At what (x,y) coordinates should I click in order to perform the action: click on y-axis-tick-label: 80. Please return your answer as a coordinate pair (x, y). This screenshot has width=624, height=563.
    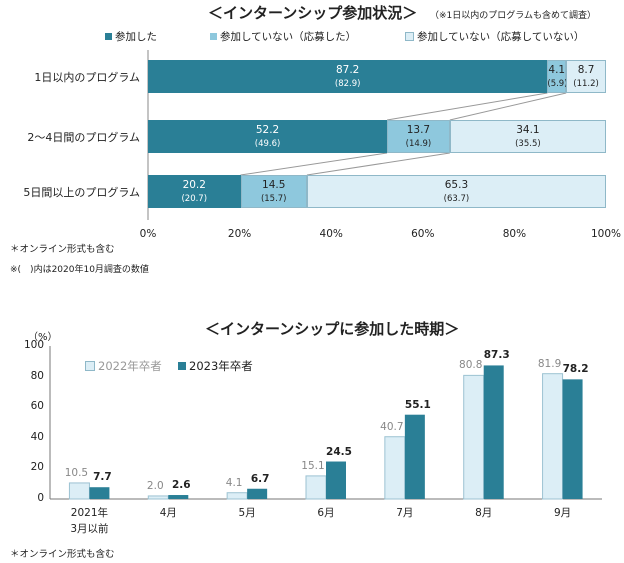
    Looking at the image, I should click on (37, 375).